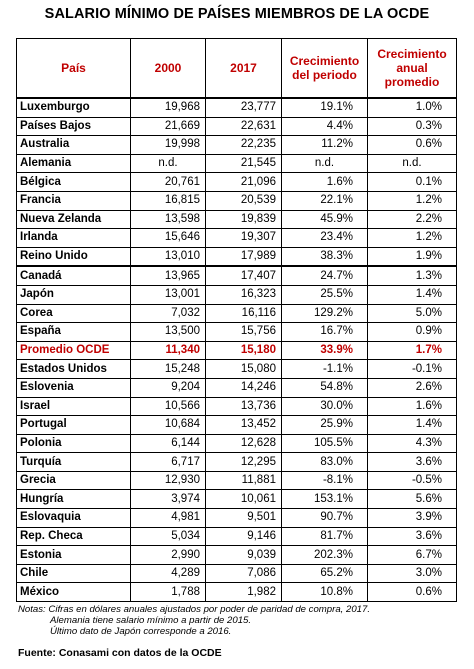 The height and width of the screenshot is (669, 474). I want to click on cell-country: México, so click(73, 592).